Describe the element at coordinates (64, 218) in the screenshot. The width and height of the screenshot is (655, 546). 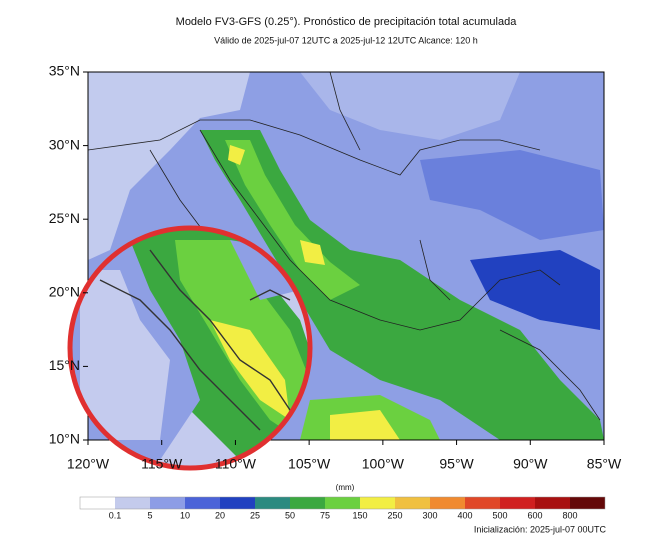
I see `lat-label: 25°N` at that location.